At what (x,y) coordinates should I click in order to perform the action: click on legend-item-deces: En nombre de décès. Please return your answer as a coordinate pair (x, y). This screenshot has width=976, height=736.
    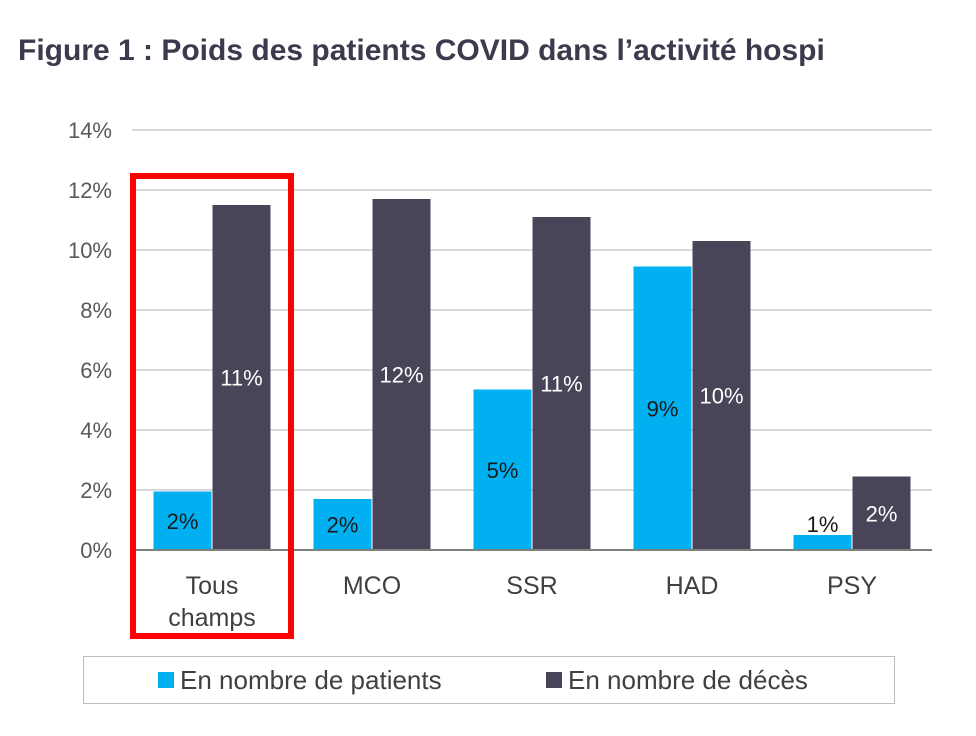
    Looking at the image, I should click on (677, 680).